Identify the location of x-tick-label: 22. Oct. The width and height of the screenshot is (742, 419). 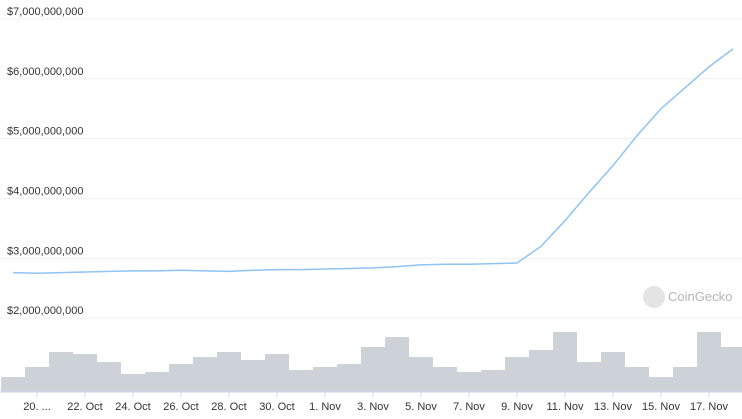
(84, 407).